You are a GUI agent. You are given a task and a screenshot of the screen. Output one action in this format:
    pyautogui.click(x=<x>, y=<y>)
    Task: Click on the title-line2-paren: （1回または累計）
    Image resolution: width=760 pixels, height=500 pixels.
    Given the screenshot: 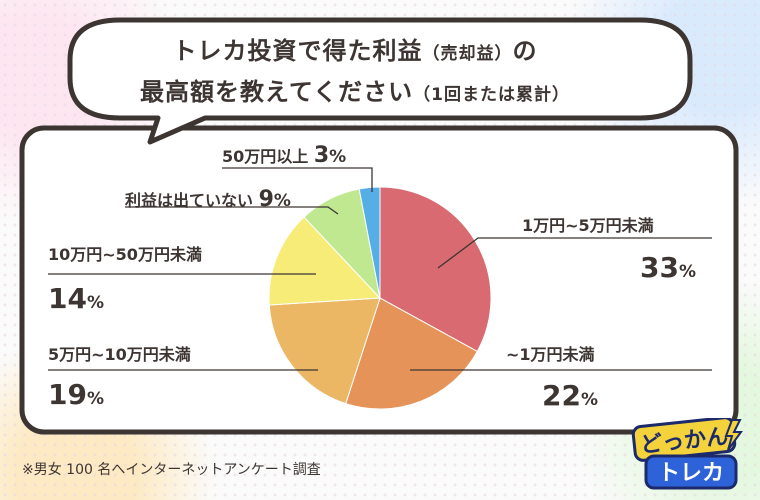 What is the action you would take?
    pyautogui.click(x=491, y=95)
    